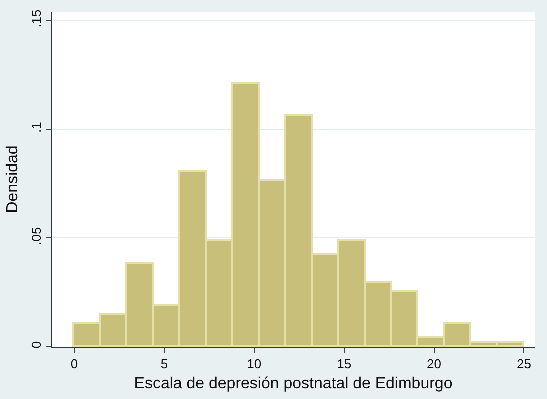 Image resolution: width=547 pixels, height=399 pixels. Describe the element at coordinates (344, 364) in the screenshot. I see `x-tick-label: 15` at that location.